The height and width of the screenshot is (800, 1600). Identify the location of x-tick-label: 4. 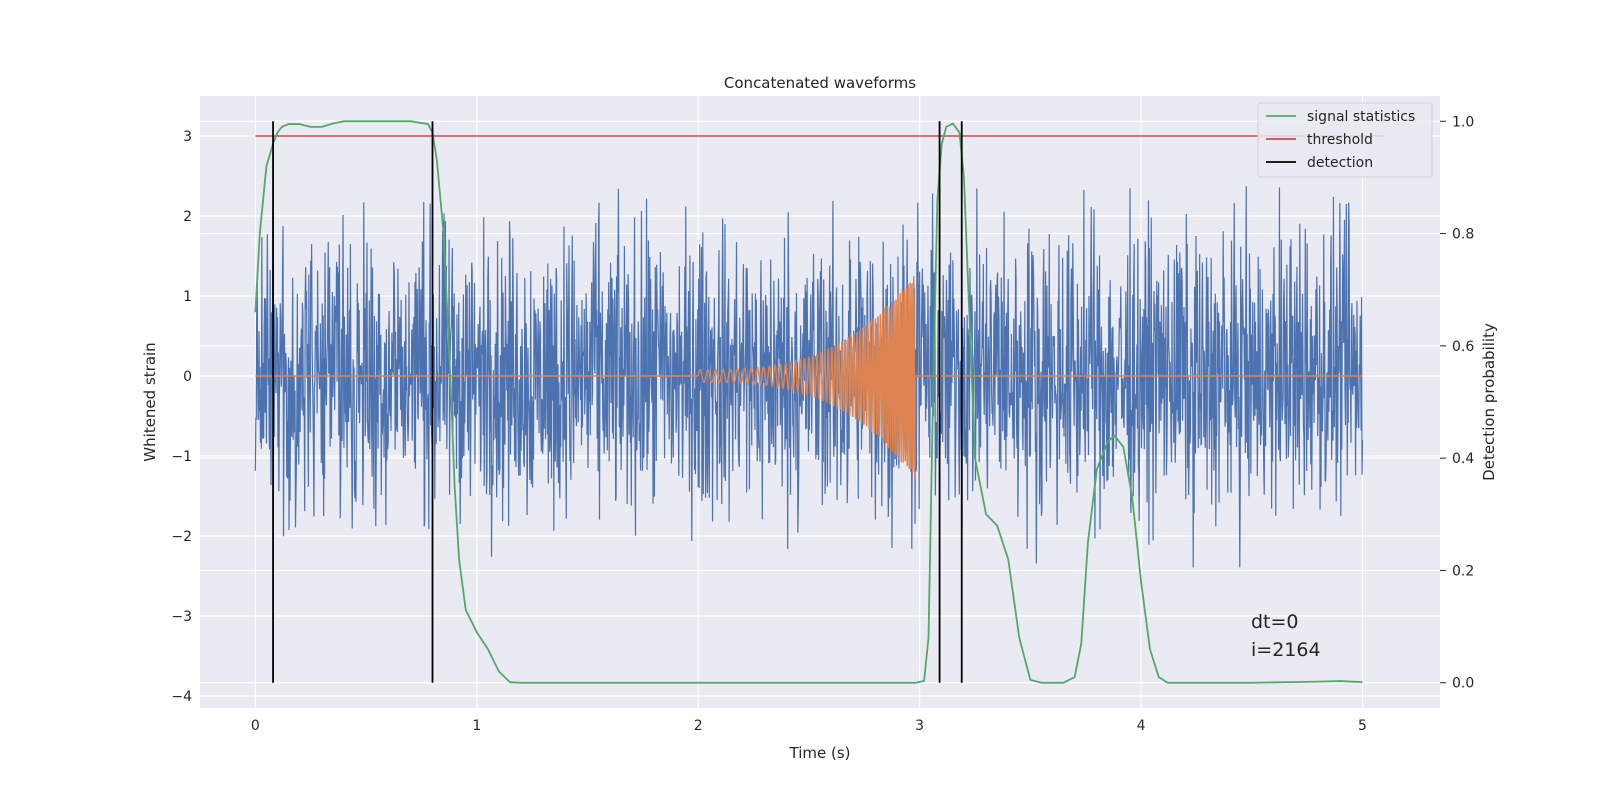
(1141, 726).